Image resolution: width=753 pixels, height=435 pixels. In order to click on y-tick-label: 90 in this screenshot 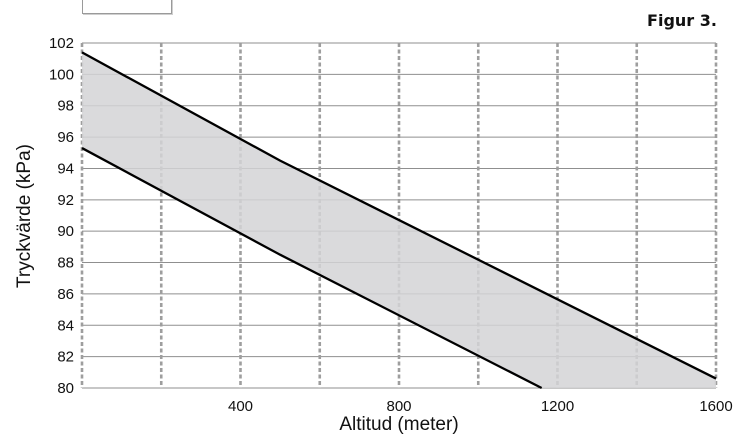, I will do `click(65, 231)`.